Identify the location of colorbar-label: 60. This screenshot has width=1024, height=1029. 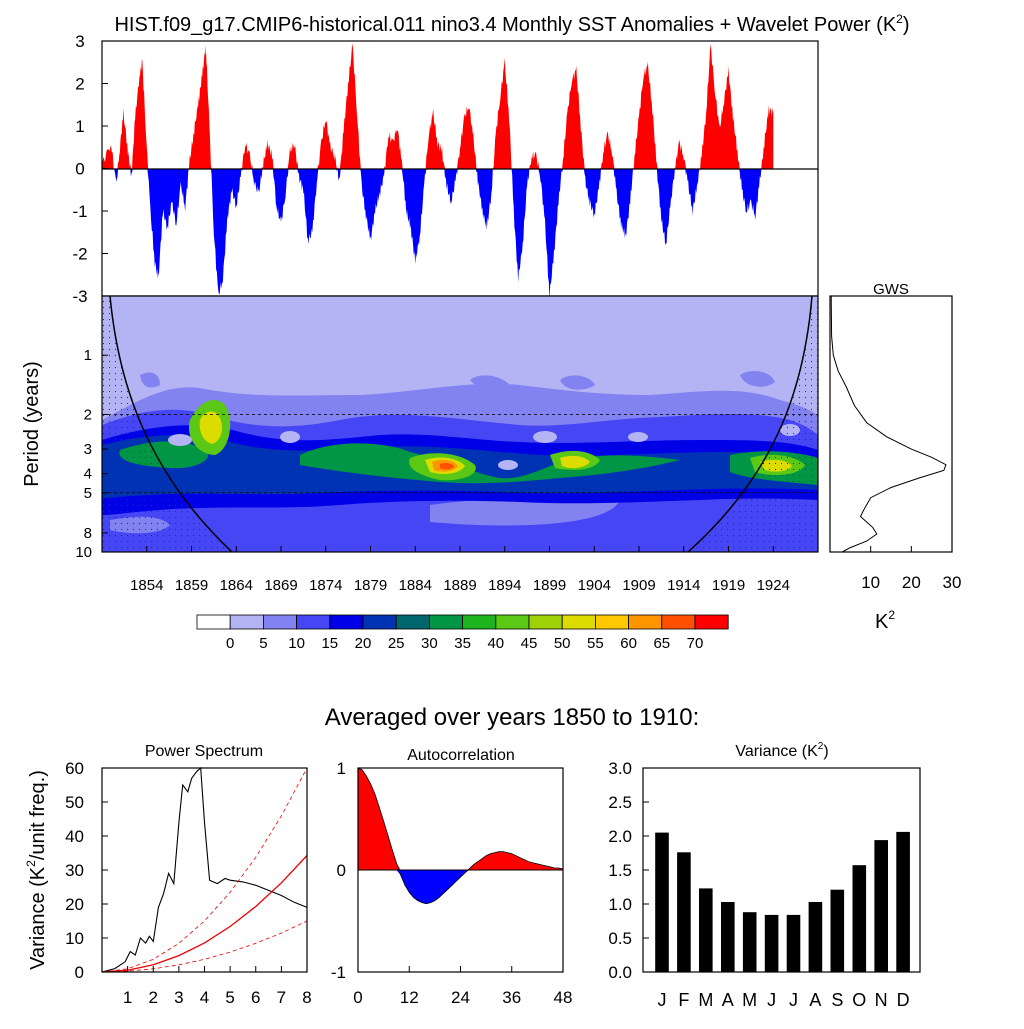
(628, 643).